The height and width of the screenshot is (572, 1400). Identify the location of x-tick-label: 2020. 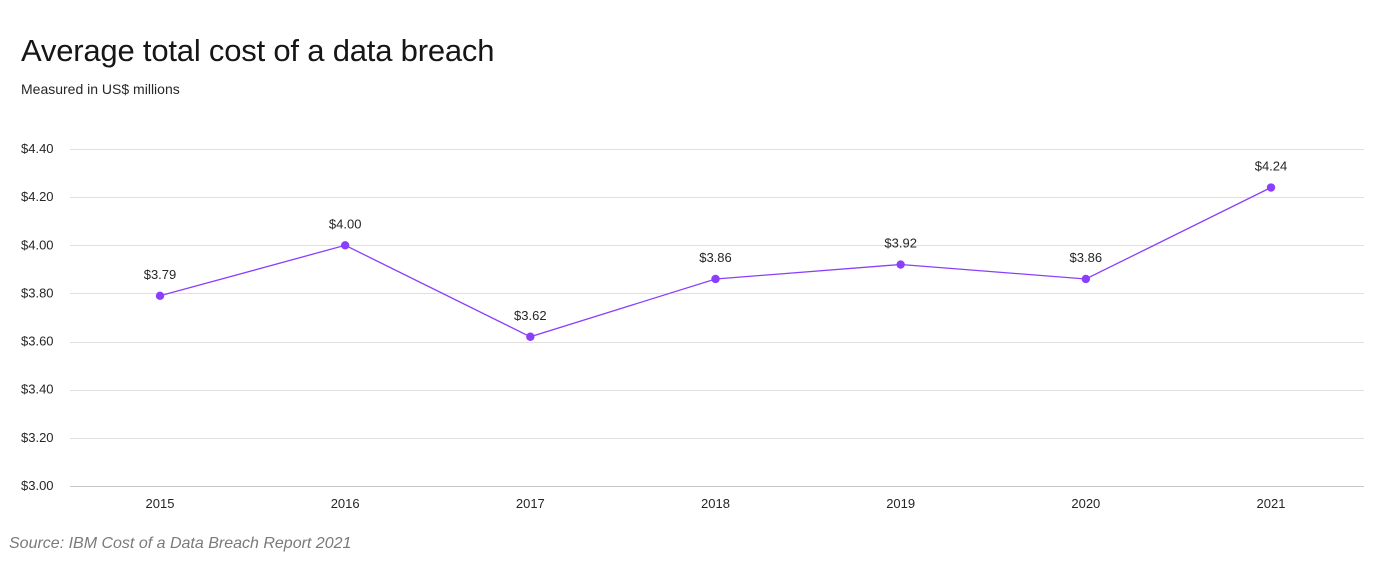
(1085, 503).